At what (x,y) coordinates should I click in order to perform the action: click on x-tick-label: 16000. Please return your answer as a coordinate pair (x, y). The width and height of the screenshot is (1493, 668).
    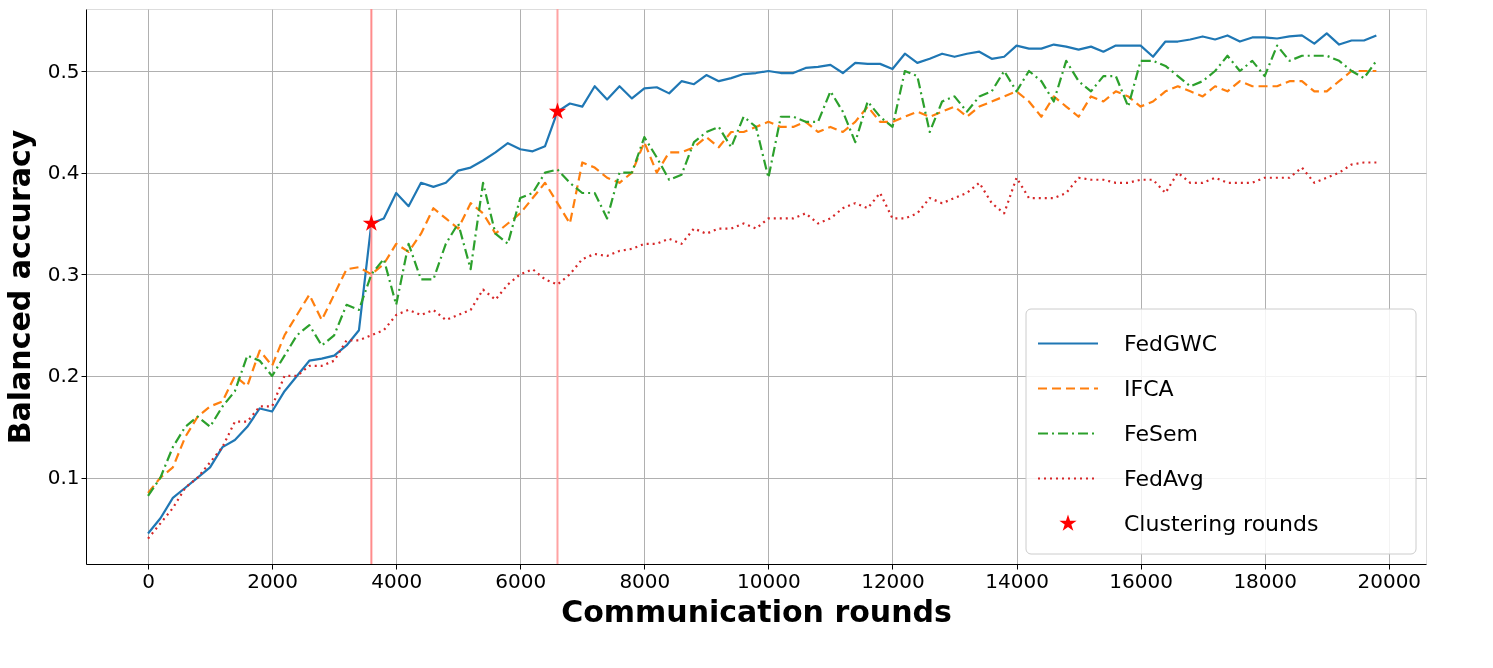
    Looking at the image, I should click on (1141, 580).